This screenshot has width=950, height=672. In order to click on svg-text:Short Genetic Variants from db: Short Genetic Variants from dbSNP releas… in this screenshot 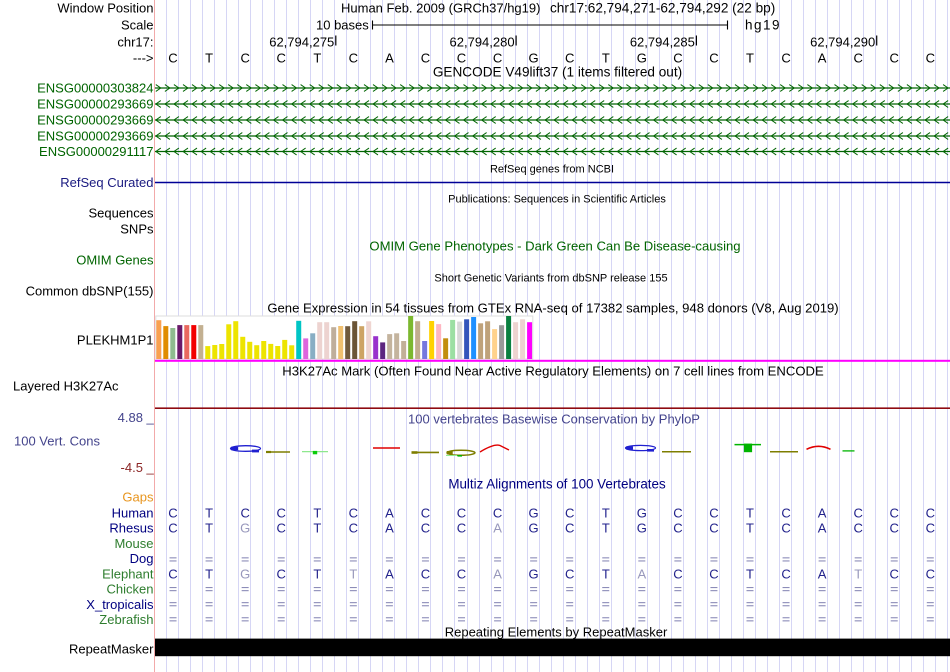, I will do `click(550, 279)`.